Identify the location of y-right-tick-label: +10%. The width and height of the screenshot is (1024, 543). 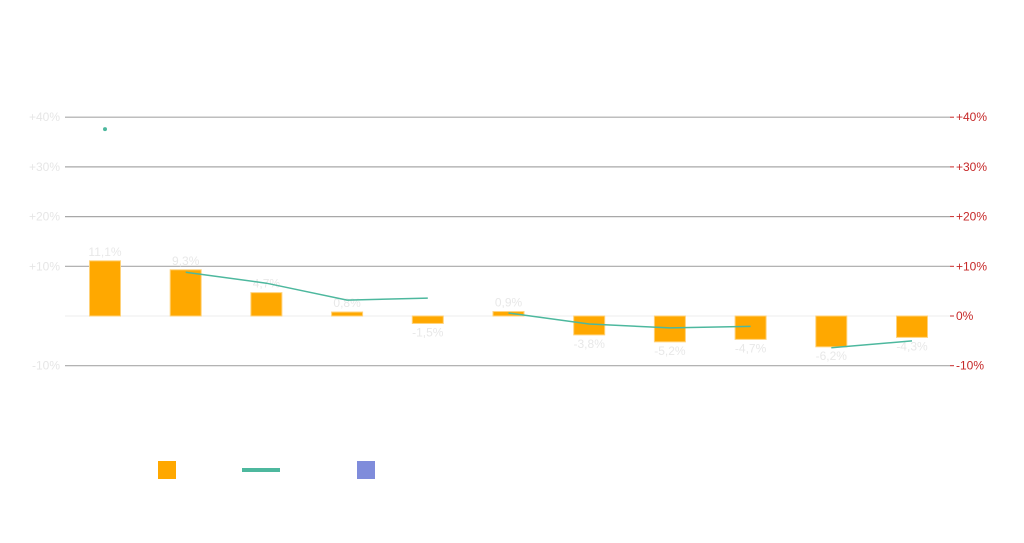
(971, 266).